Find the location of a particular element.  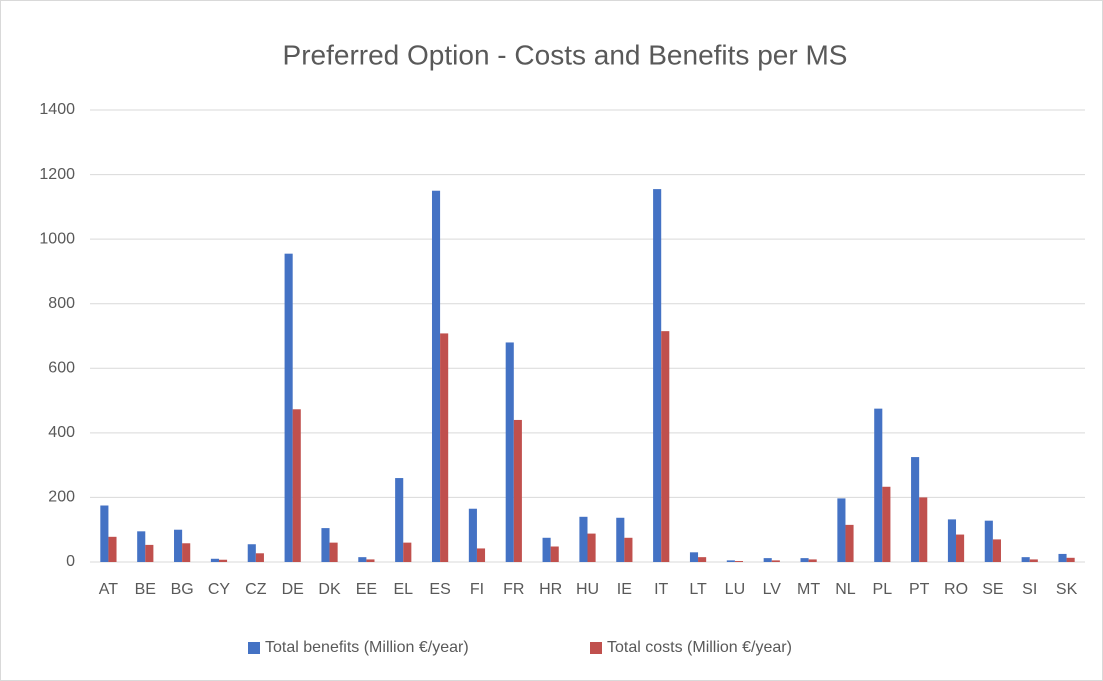

x-tick-label: ES is located at coordinates (439, 589).